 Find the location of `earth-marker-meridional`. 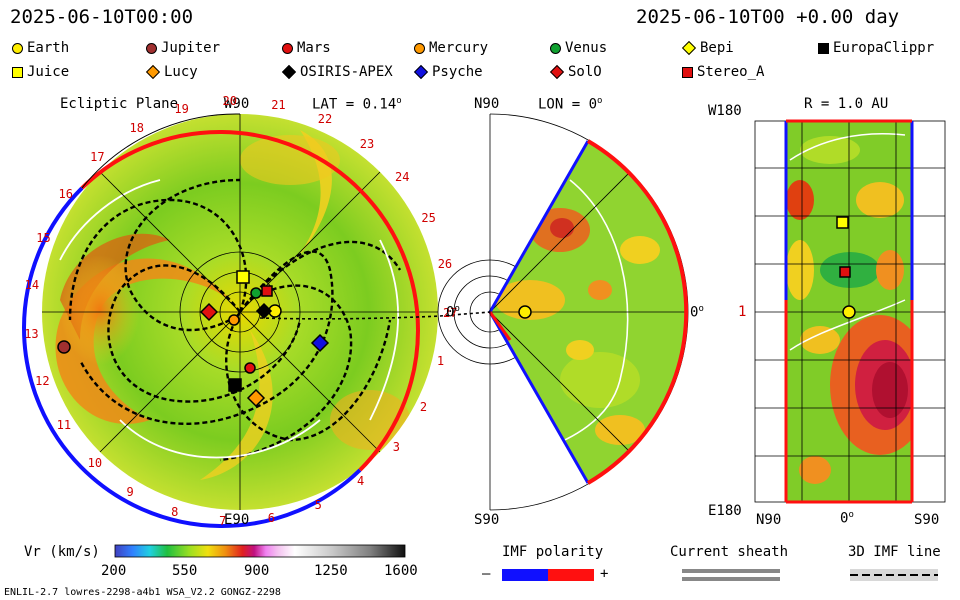

earth-marker-meridional is located at coordinates (525, 312).